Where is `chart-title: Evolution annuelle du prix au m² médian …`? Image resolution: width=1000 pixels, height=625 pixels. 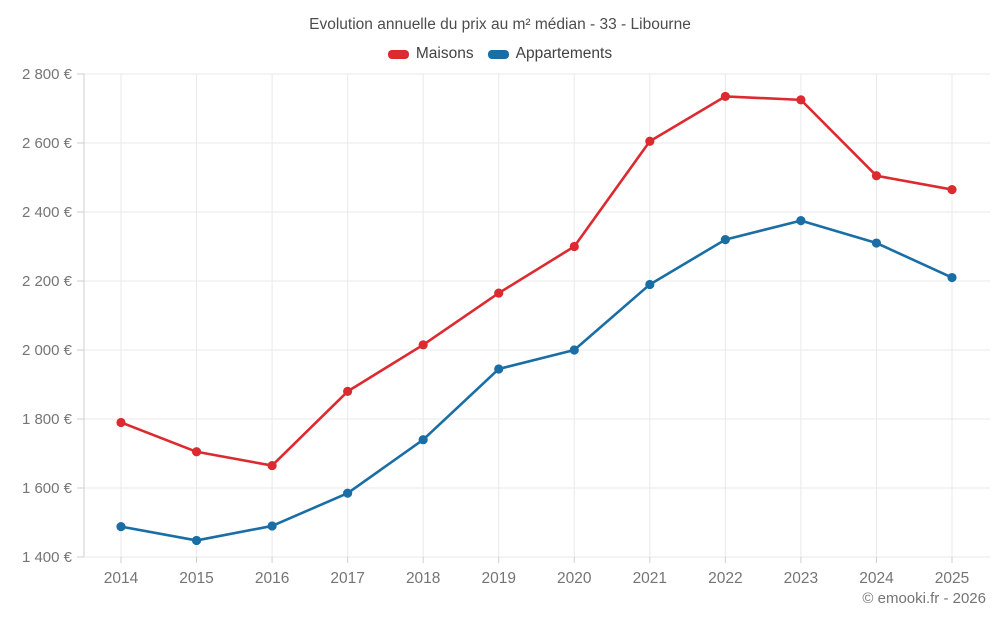
chart-title: Evolution annuelle du prix au m² médian … is located at coordinates (500, 24).